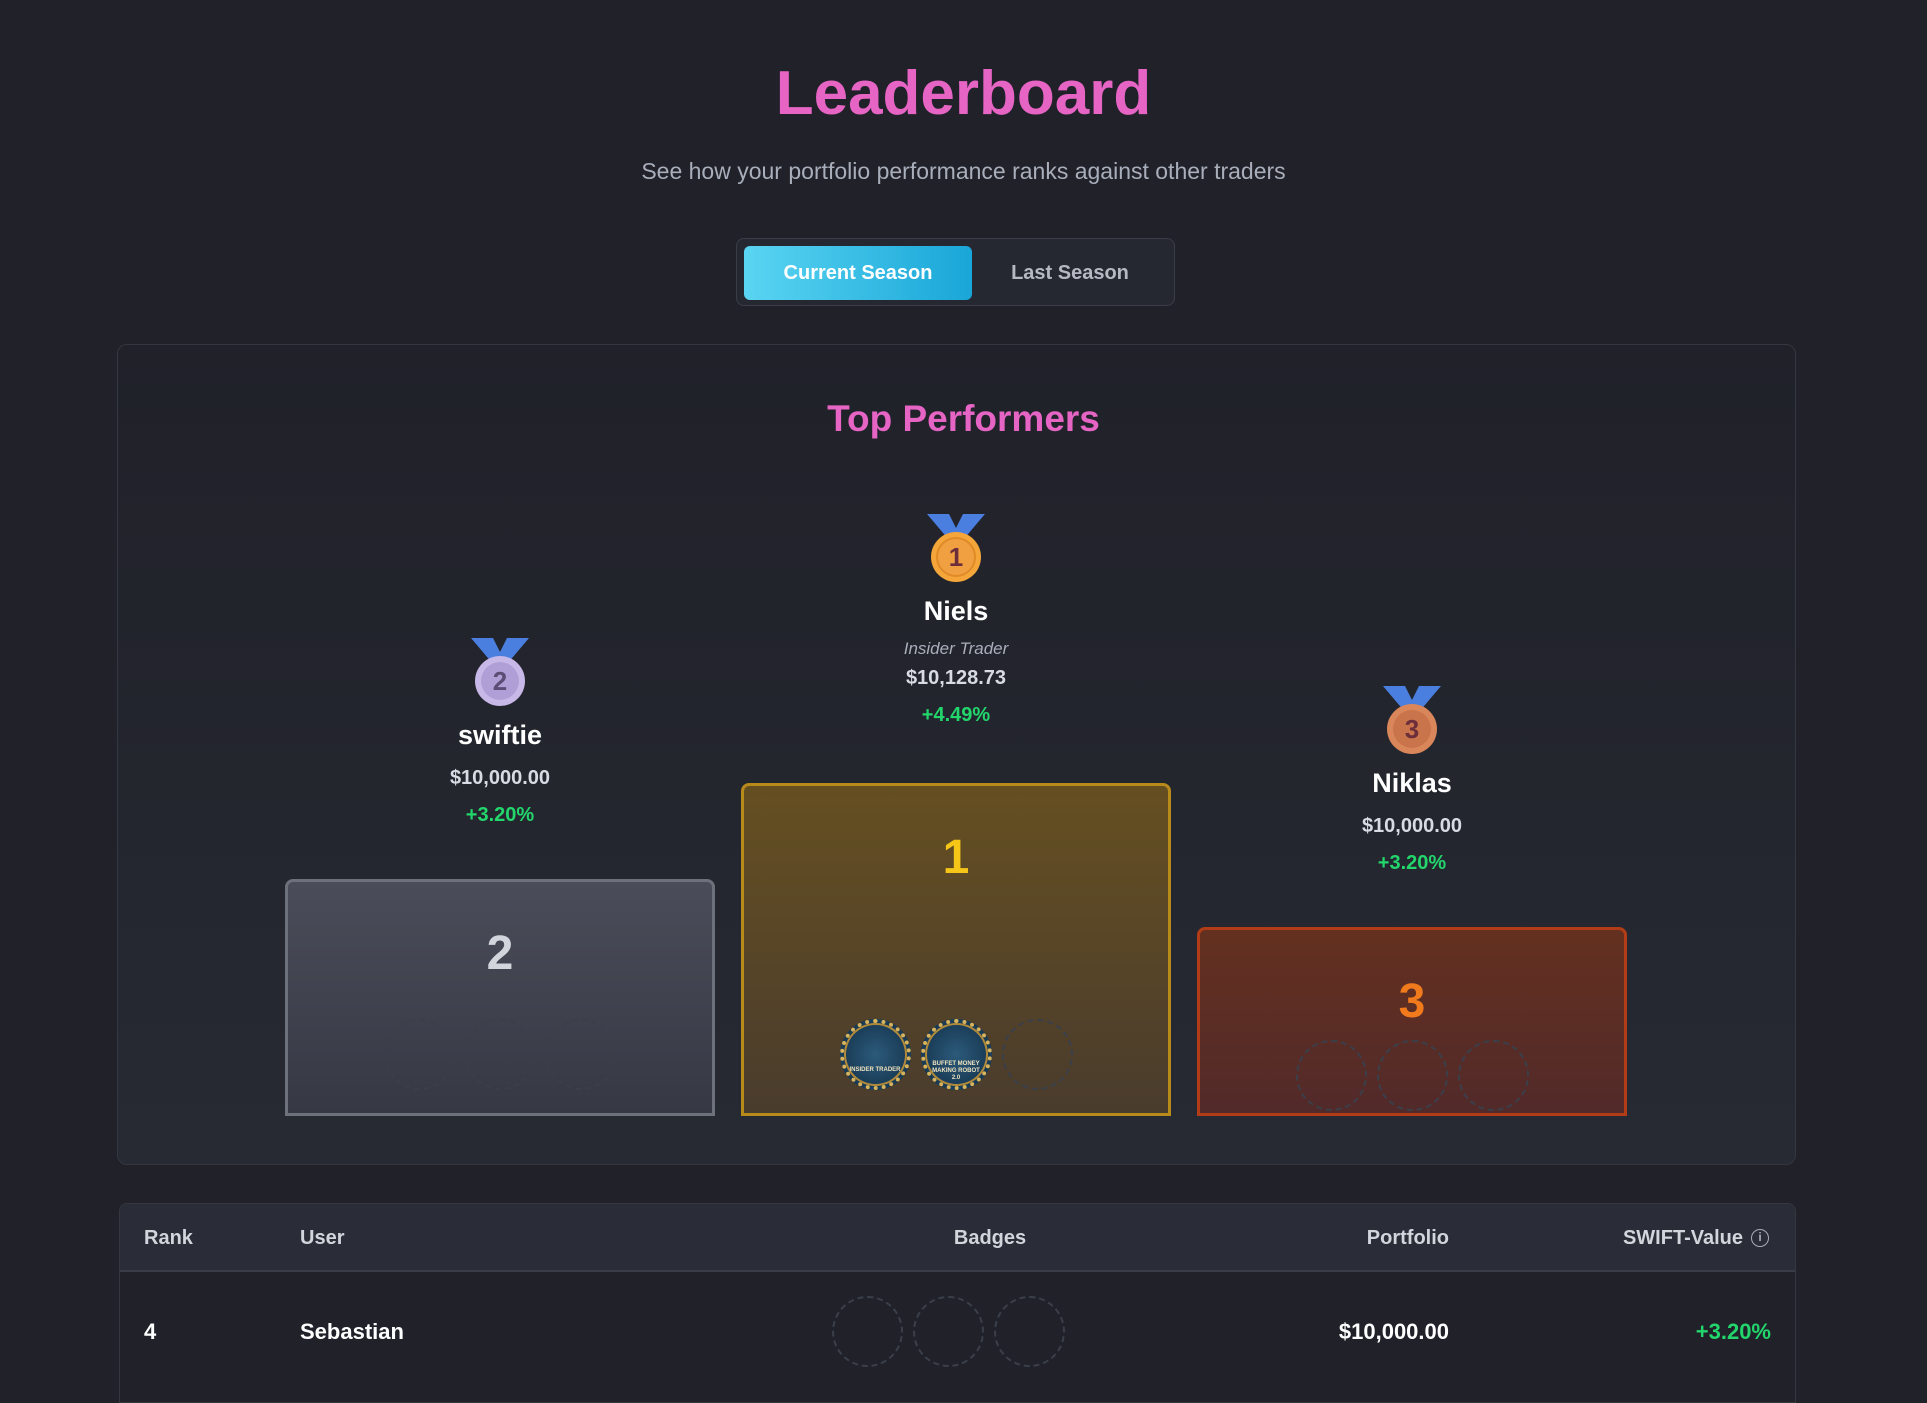 This screenshot has height=1403, width=1927. I want to click on badge-label: Buffet Money Making Robot 2.0, so click(956, 1071).